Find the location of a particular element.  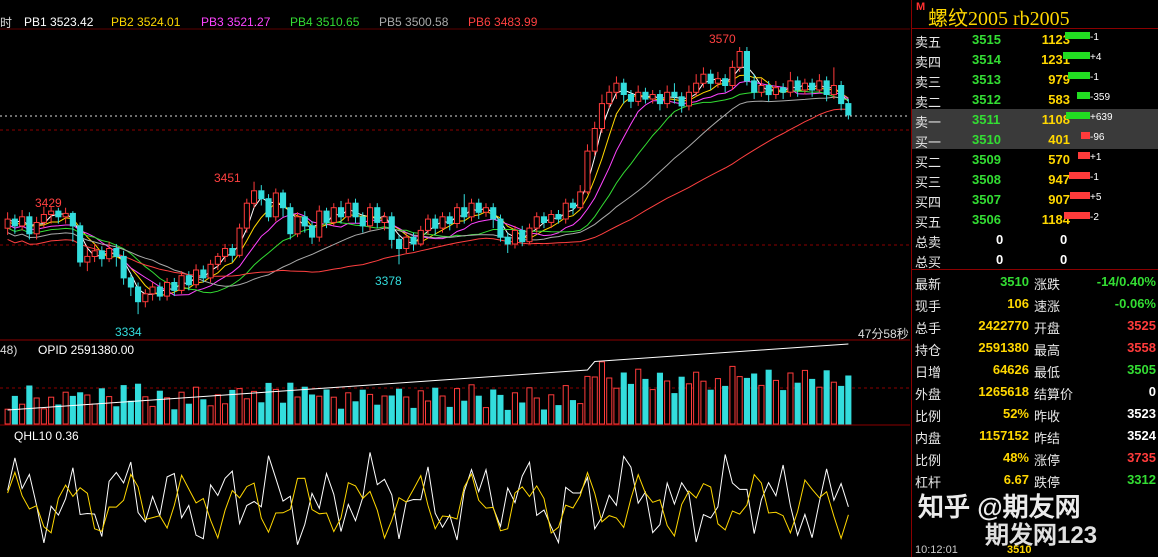

level-price: 3511 is located at coordinates (986, 119).